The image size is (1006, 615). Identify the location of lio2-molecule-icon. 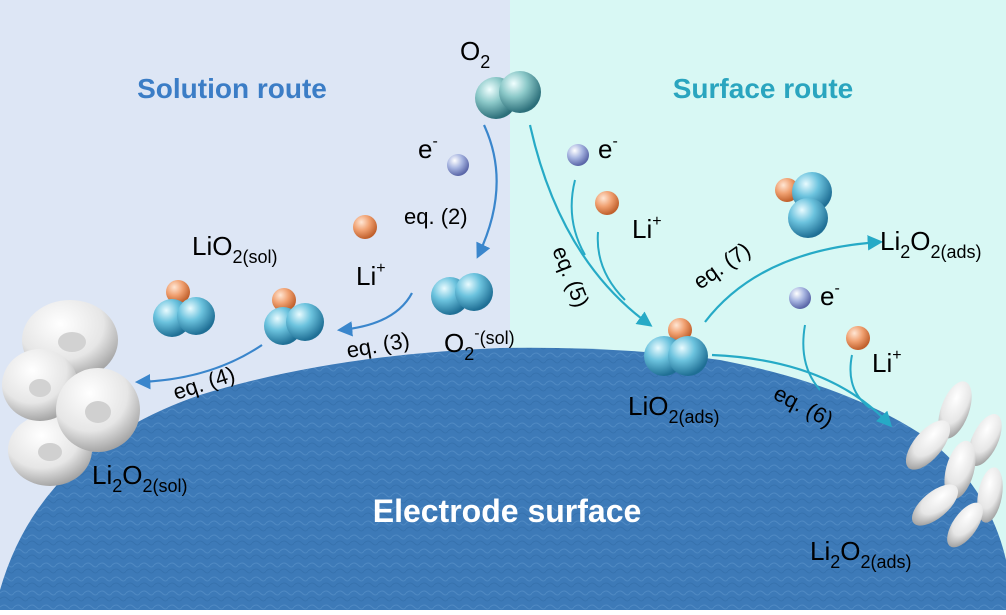
(803, 205).